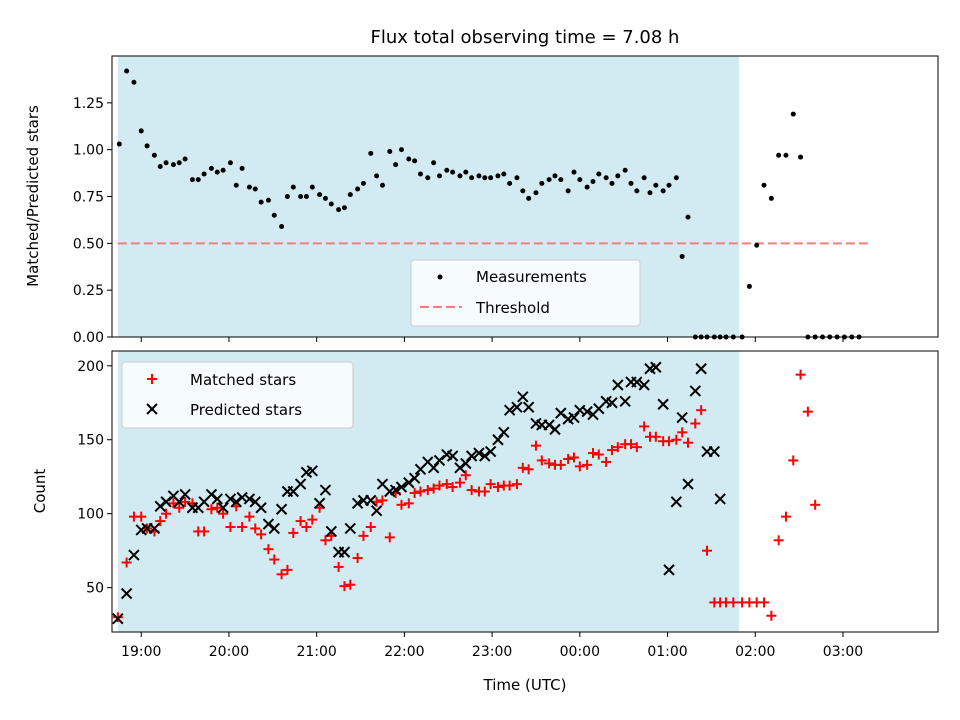 This screenshot has width=960, height=720. I want to click on xtick-label: 20:00, so click(229, 652).